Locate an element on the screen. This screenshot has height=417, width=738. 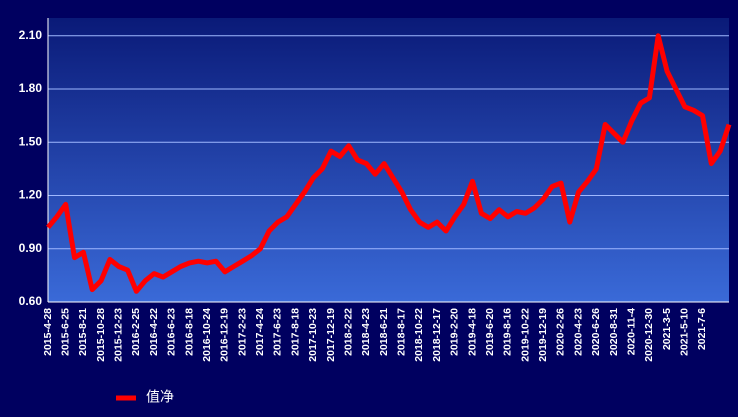
legend-label: 值净 is located at coordinates (160, 397).